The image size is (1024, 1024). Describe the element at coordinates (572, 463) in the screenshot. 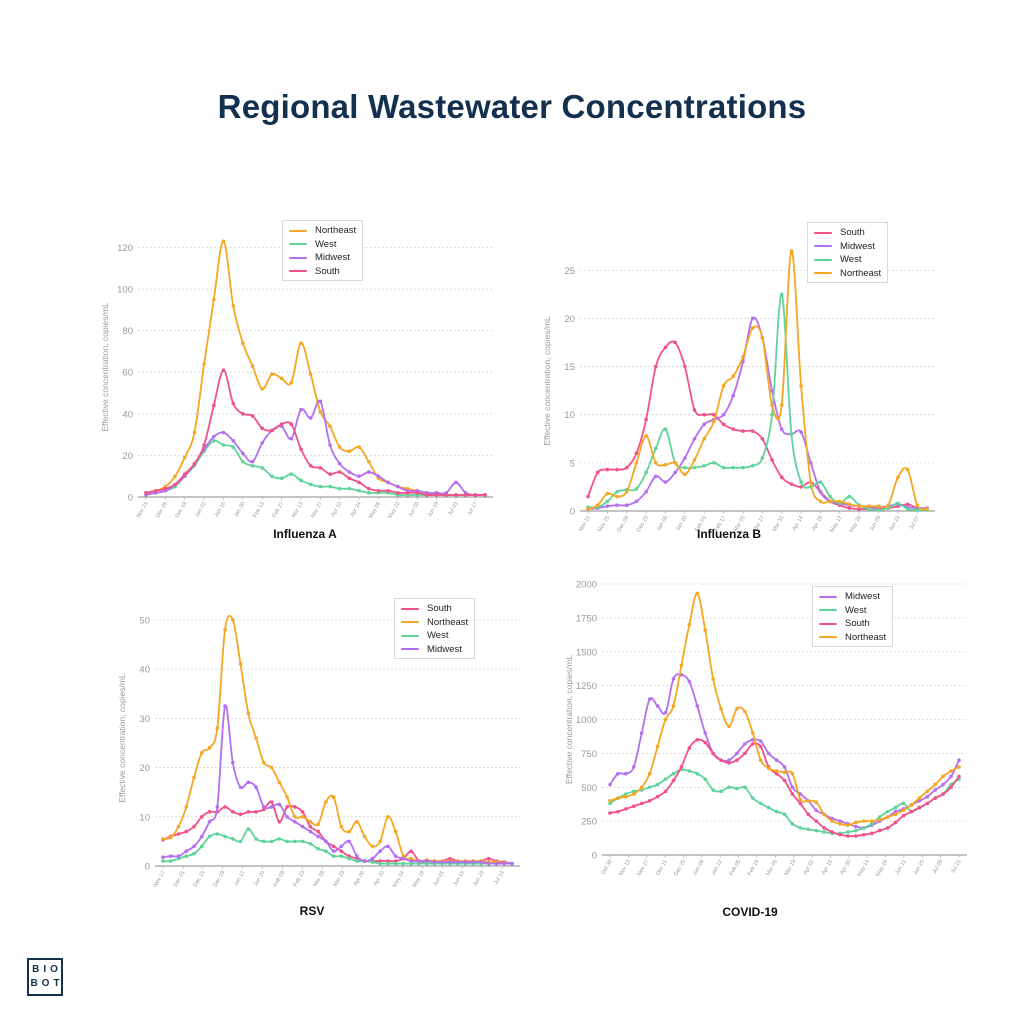

I see `y-tick-label: 5` at that location.